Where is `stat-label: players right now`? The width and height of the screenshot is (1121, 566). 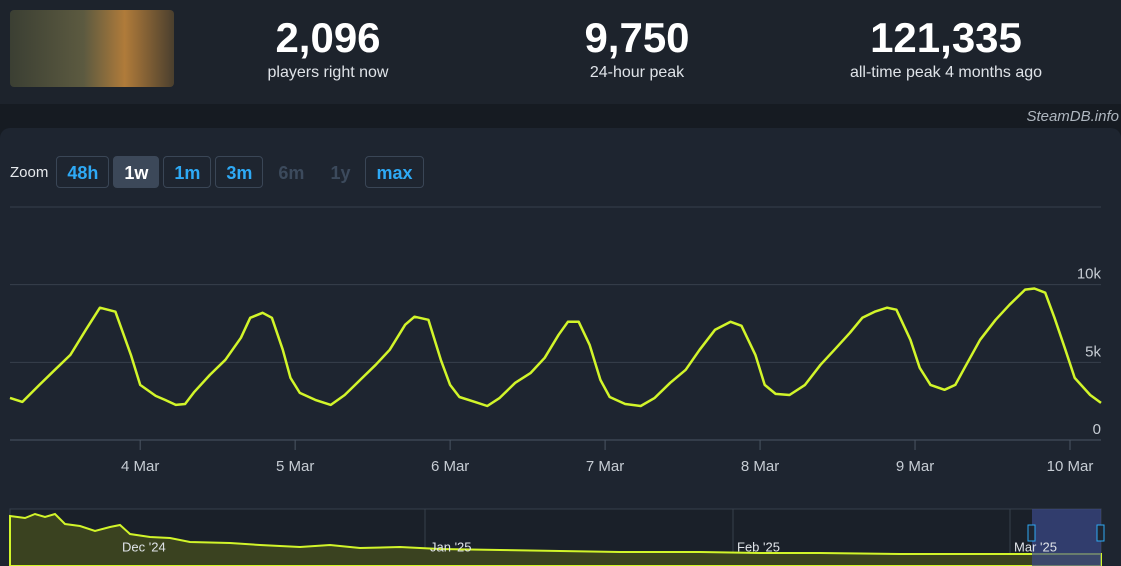 stat-label: players right now is located at coordinates (328, 72).